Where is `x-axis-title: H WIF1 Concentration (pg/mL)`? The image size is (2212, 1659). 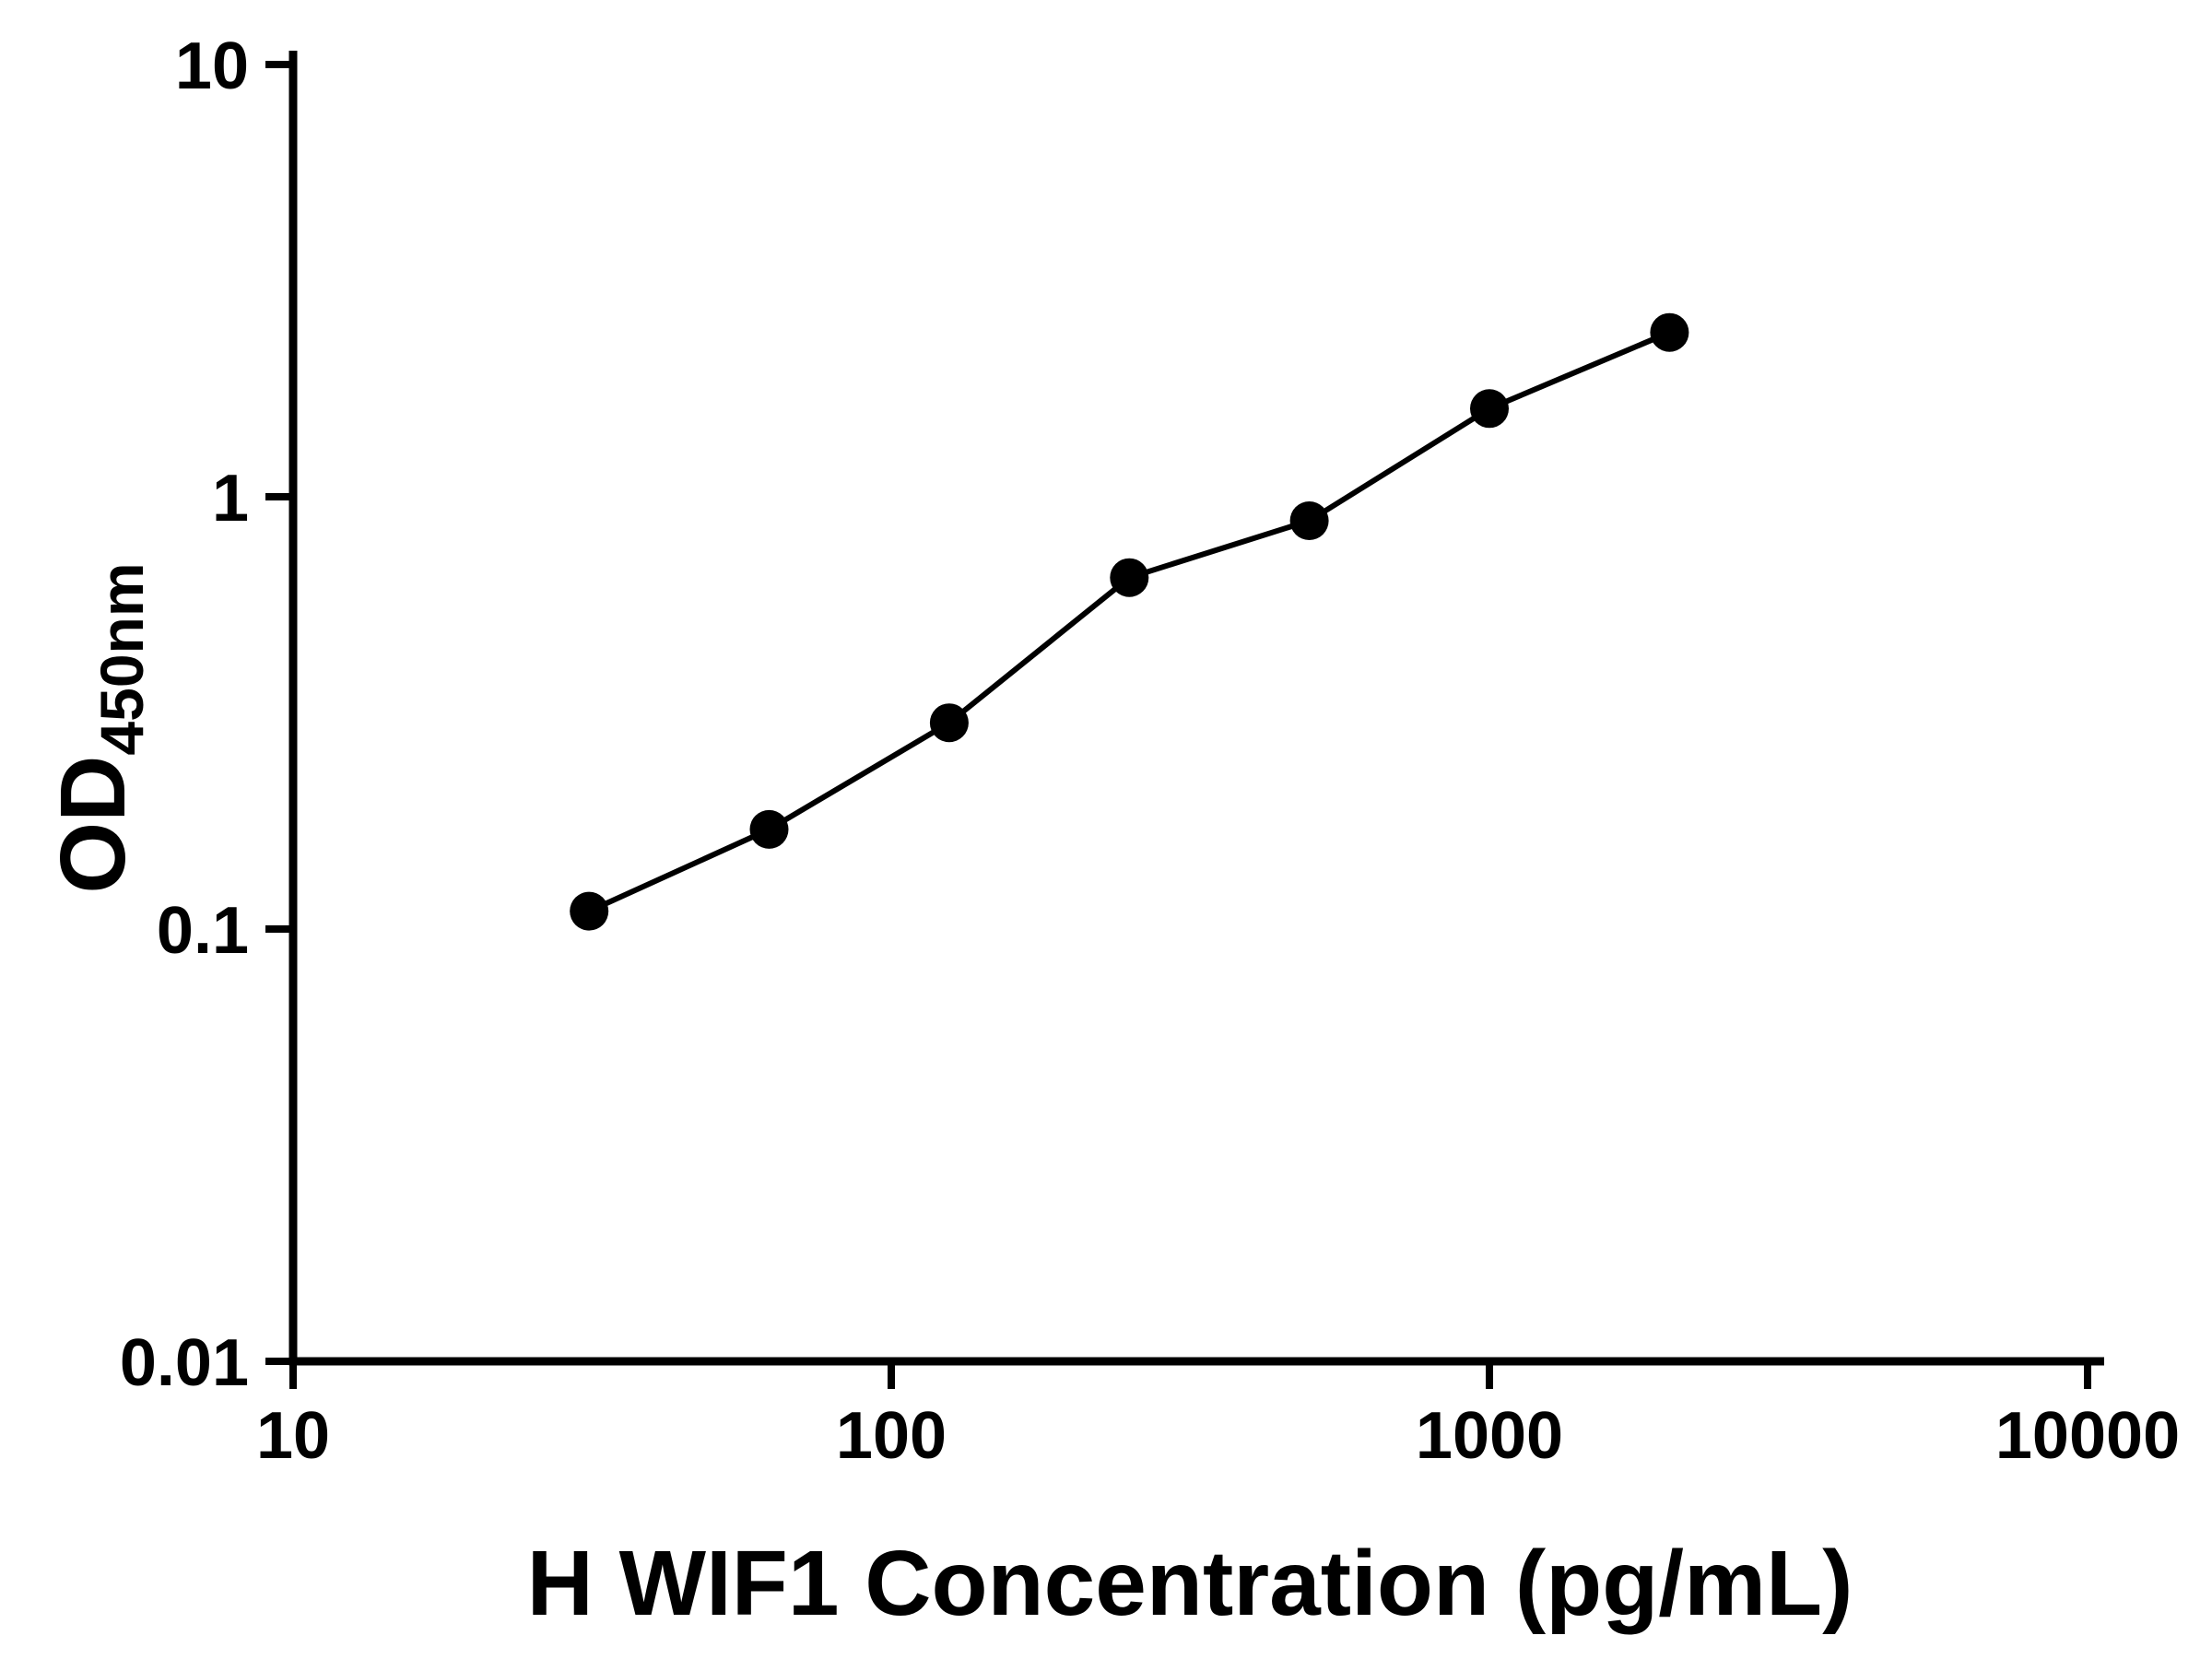 x-axis-title: H WIF1 Concentration (pg/mL) is located at coordinates (1190, 1583).